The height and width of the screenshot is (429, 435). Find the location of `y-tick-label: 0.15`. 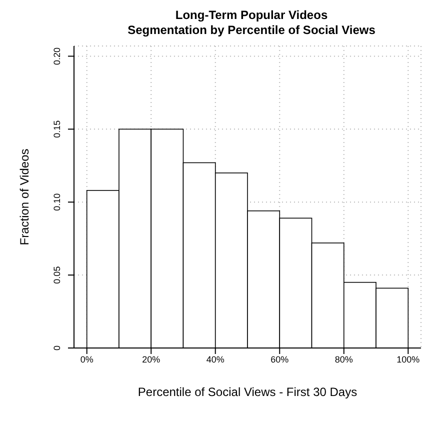

y-tick-label: 0.15 is located at coordinates (57, 129).